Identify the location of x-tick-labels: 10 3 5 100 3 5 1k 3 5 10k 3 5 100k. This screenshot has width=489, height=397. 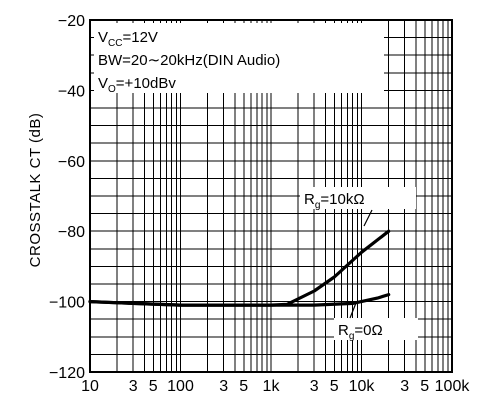
(275, 386).